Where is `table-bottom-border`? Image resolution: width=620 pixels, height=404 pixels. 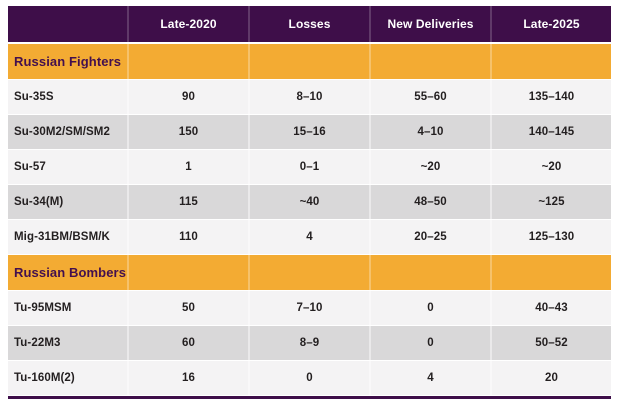
table-bottom-border is located at coordinates (309, 397).